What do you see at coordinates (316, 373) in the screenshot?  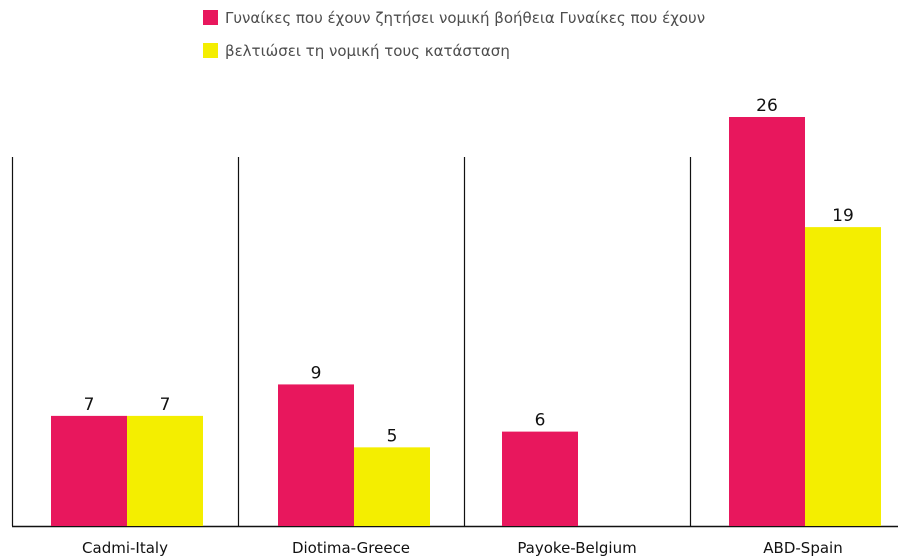 I see `data-label-diotima-greece-series-1: 9` at bounding box center [316, 373].